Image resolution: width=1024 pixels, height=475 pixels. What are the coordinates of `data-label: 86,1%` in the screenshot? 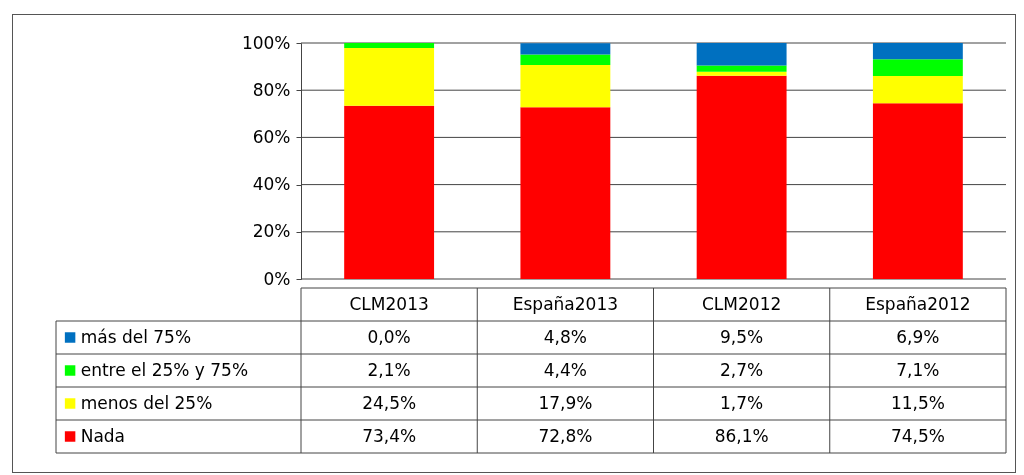 It's located at (741, 435).